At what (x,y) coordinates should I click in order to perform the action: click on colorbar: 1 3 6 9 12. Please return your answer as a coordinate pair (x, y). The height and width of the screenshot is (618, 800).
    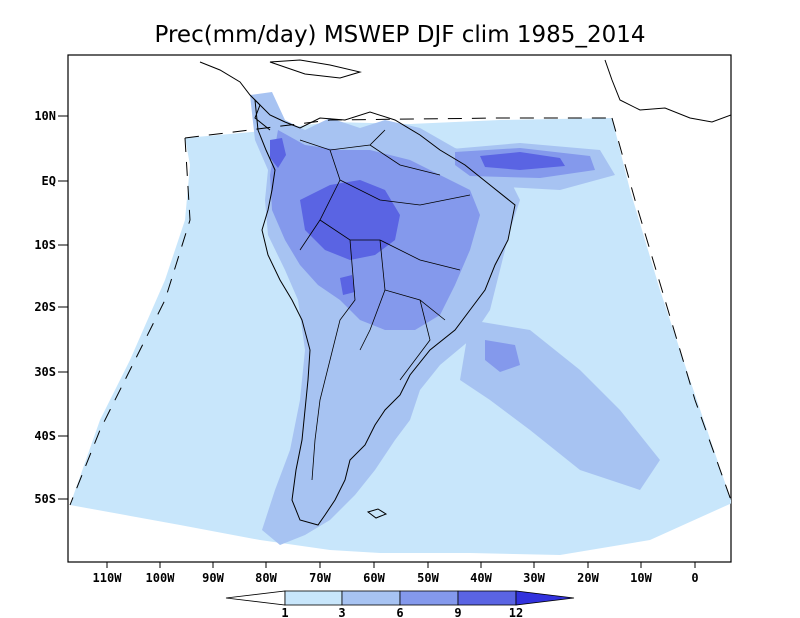
    Looking at the image, I should click on (400, 604).